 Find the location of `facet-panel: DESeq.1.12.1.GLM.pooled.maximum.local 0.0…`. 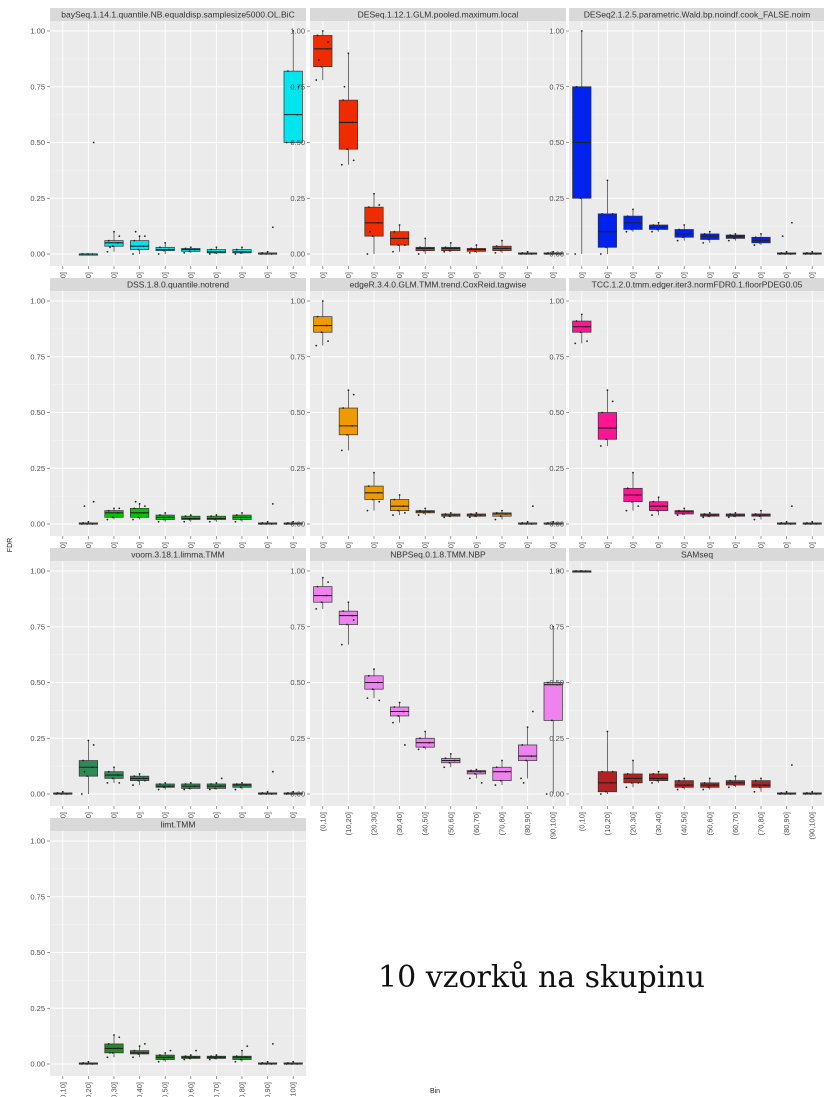

facet-panel: DESeq.1.12.1.GLM.pooled.maximum.local 0.0… is located at coordinates (428, 154).